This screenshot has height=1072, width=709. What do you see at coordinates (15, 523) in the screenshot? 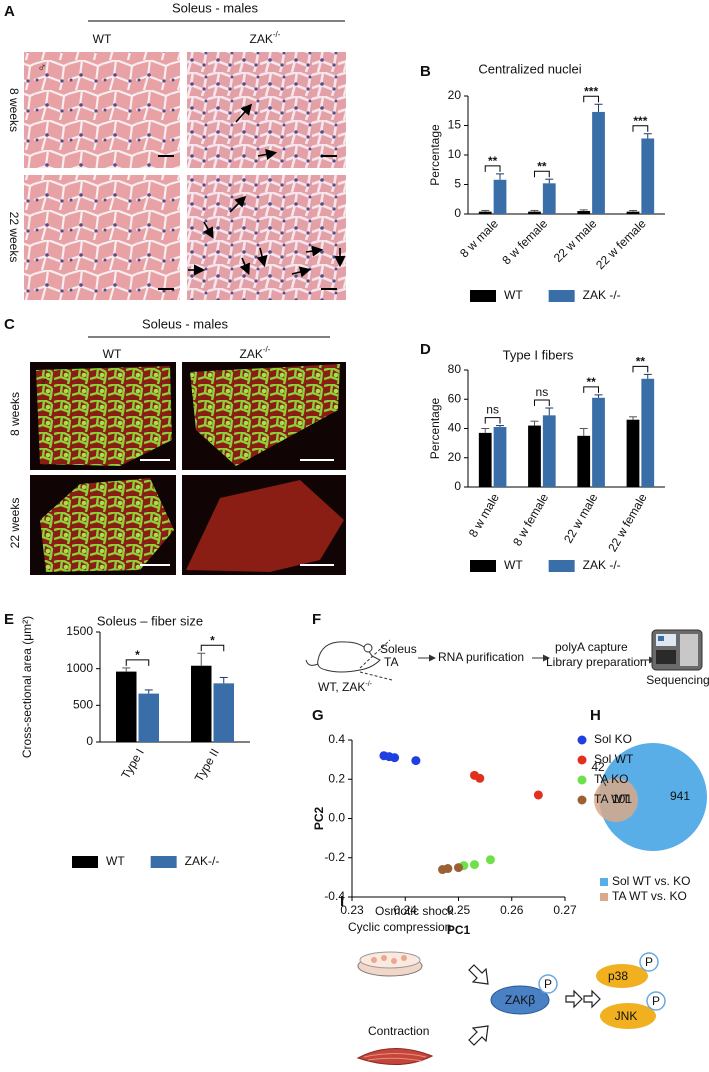
I see `row-label: 22 weeks` at bounding box center [15, 523].